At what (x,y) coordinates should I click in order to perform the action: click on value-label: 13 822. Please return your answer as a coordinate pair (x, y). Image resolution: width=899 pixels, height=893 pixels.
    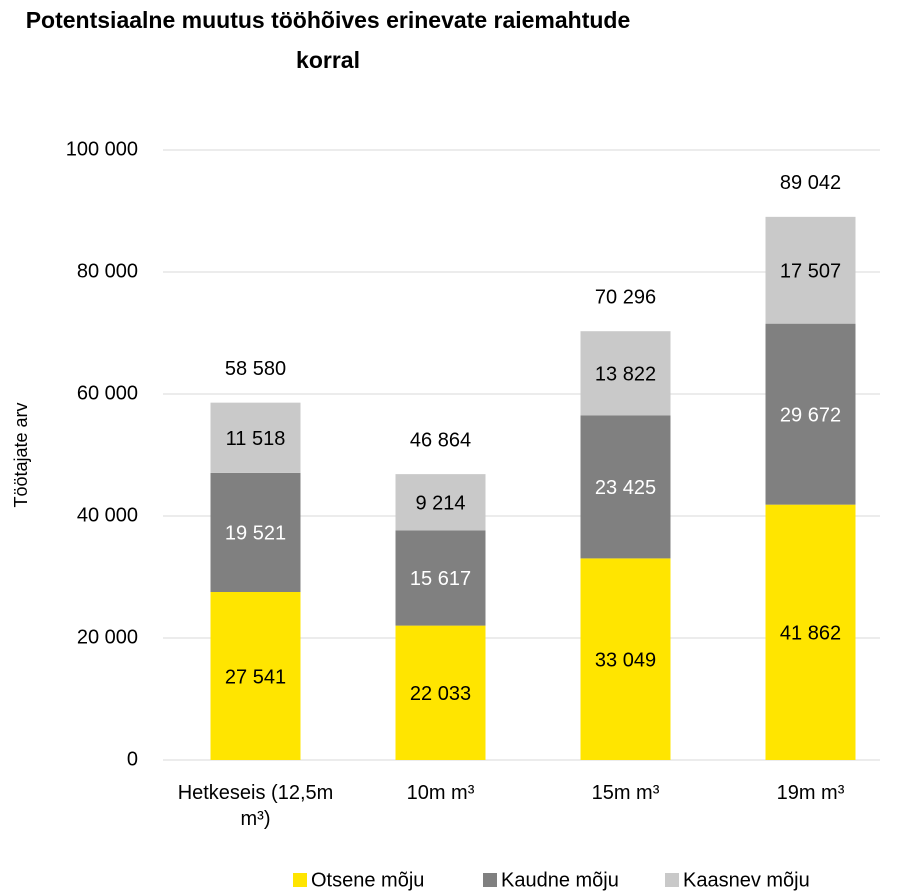
    Looking at the image, I should click on (625, 375).